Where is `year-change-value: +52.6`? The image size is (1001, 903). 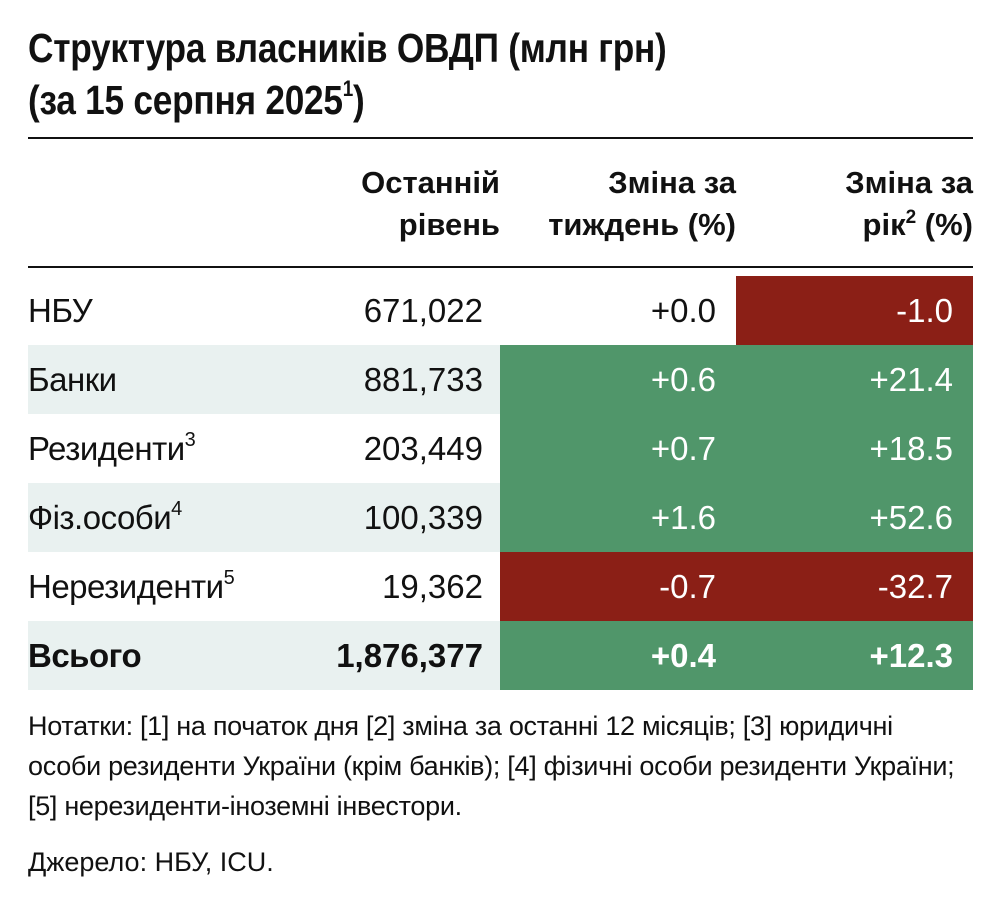
year-change-value: +52.6 is located at coordinates (854, 517).